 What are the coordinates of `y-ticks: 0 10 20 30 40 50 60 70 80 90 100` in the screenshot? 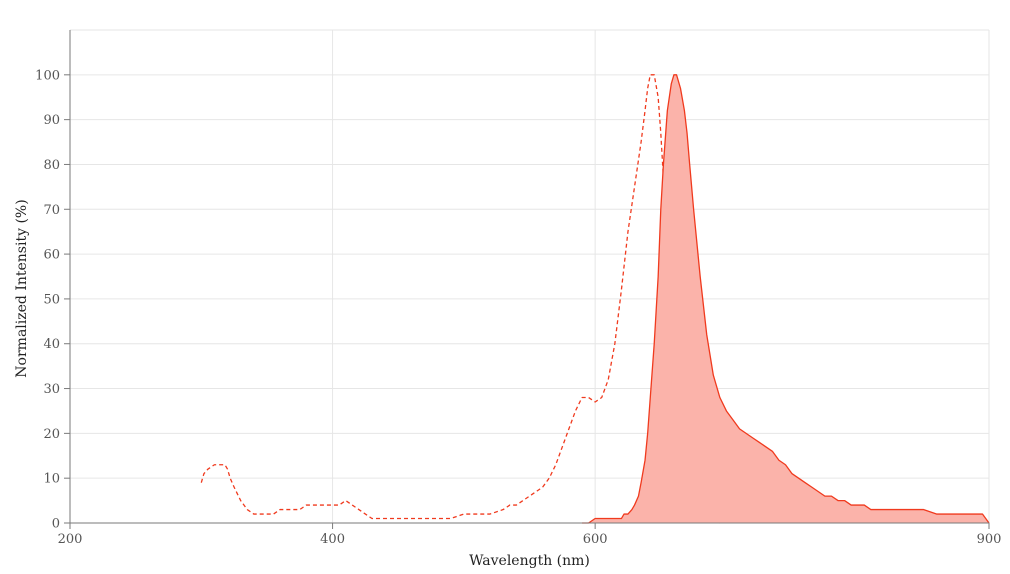 It's located at (52, 300).